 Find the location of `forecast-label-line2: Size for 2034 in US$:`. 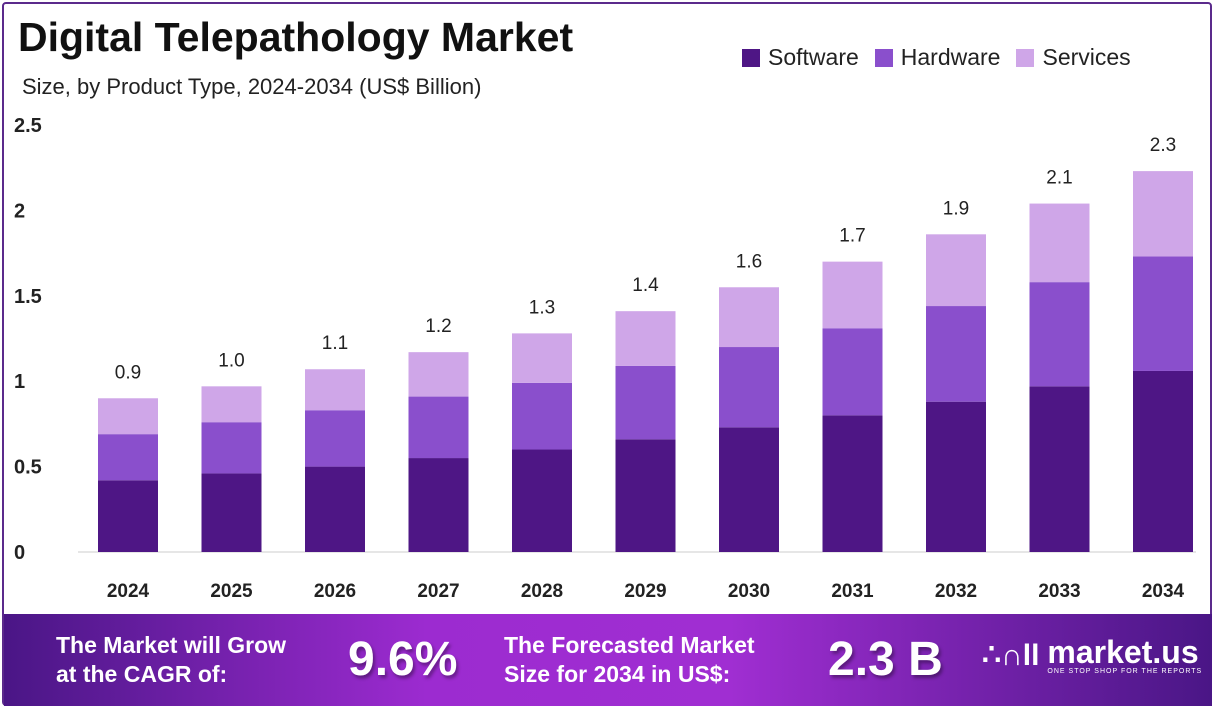

forecast-label-line2: Size for 2034 in US$: is located at coordinates (617, 674).